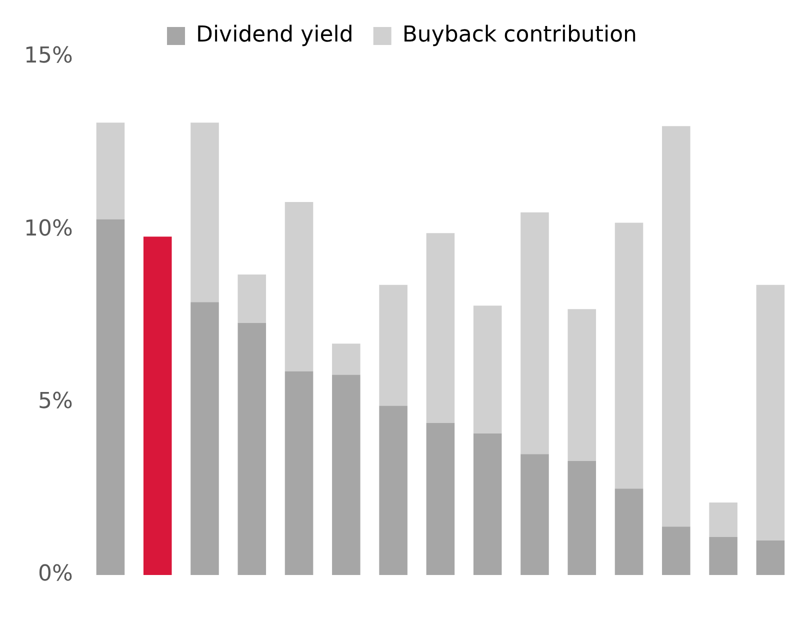  Describe the element at coordinates (48, 56) in the screenshot. I see `y-tick-label: 15%` at that location.